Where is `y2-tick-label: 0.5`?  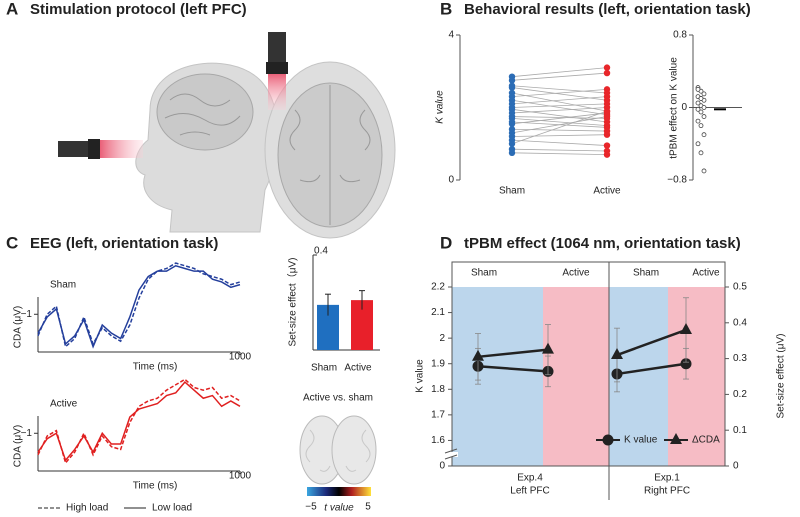 y2-tick-label: 0.5 is located at coordinates (740, 287).